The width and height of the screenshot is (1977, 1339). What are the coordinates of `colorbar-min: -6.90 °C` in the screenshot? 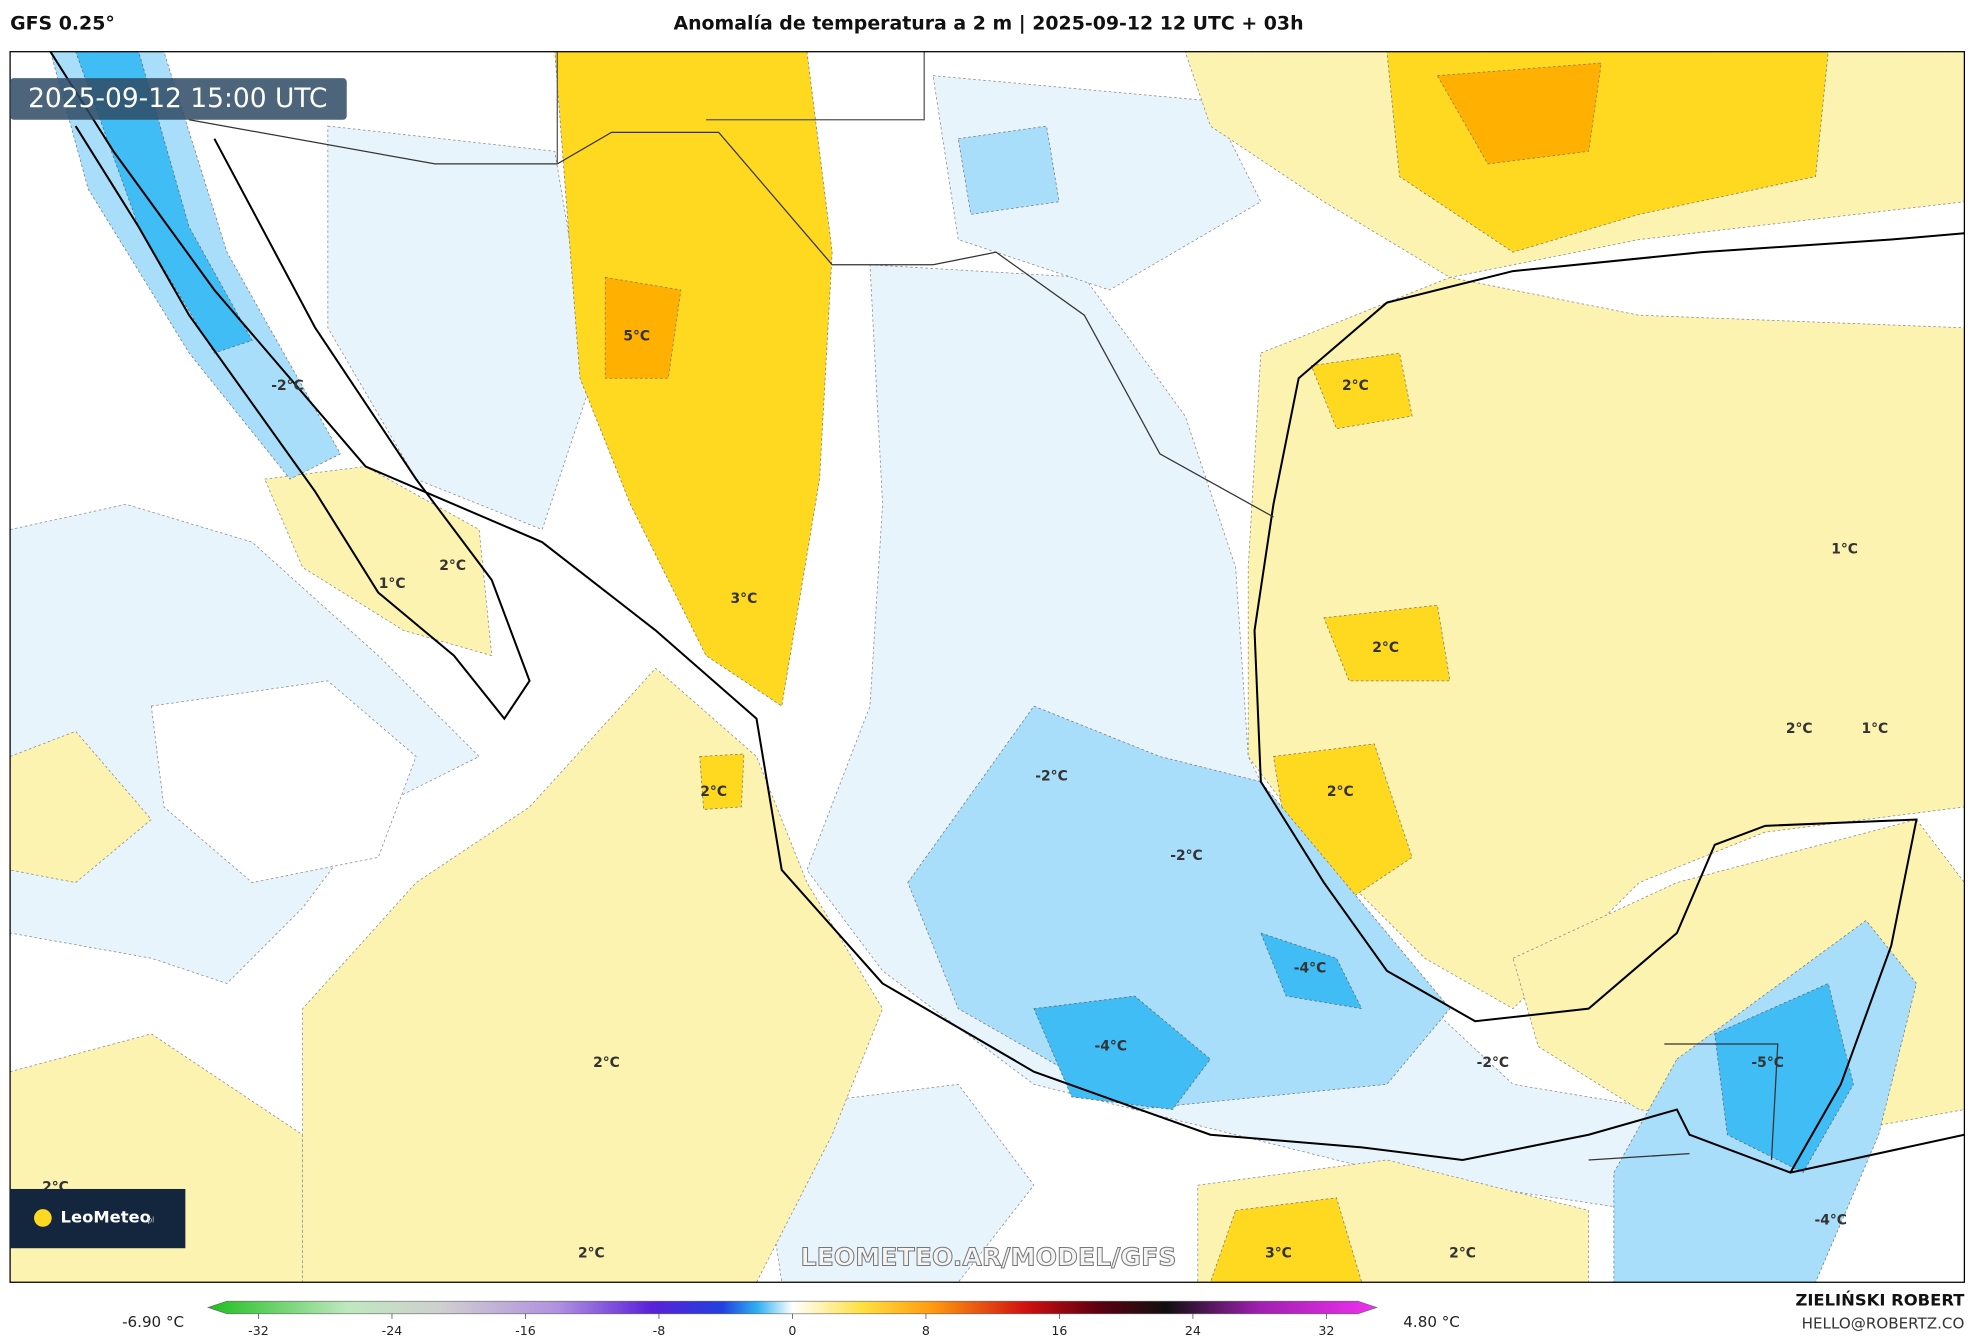 It's located at (153, 1322).